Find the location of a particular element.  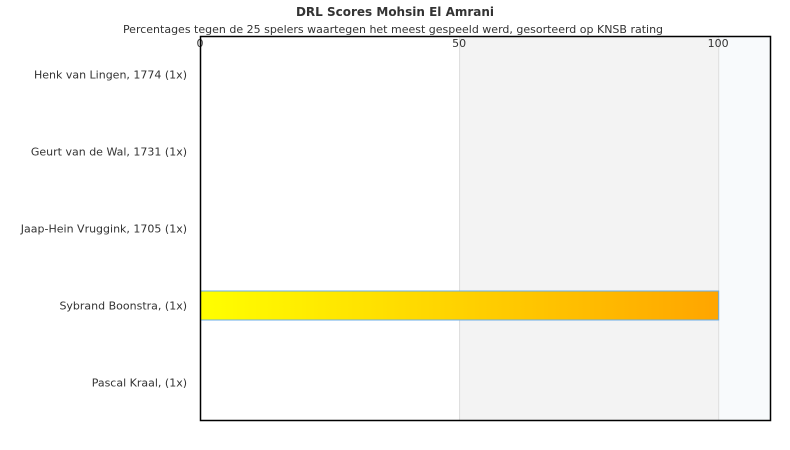

x-tick-label: 50 is located at coordinates (459, 43).